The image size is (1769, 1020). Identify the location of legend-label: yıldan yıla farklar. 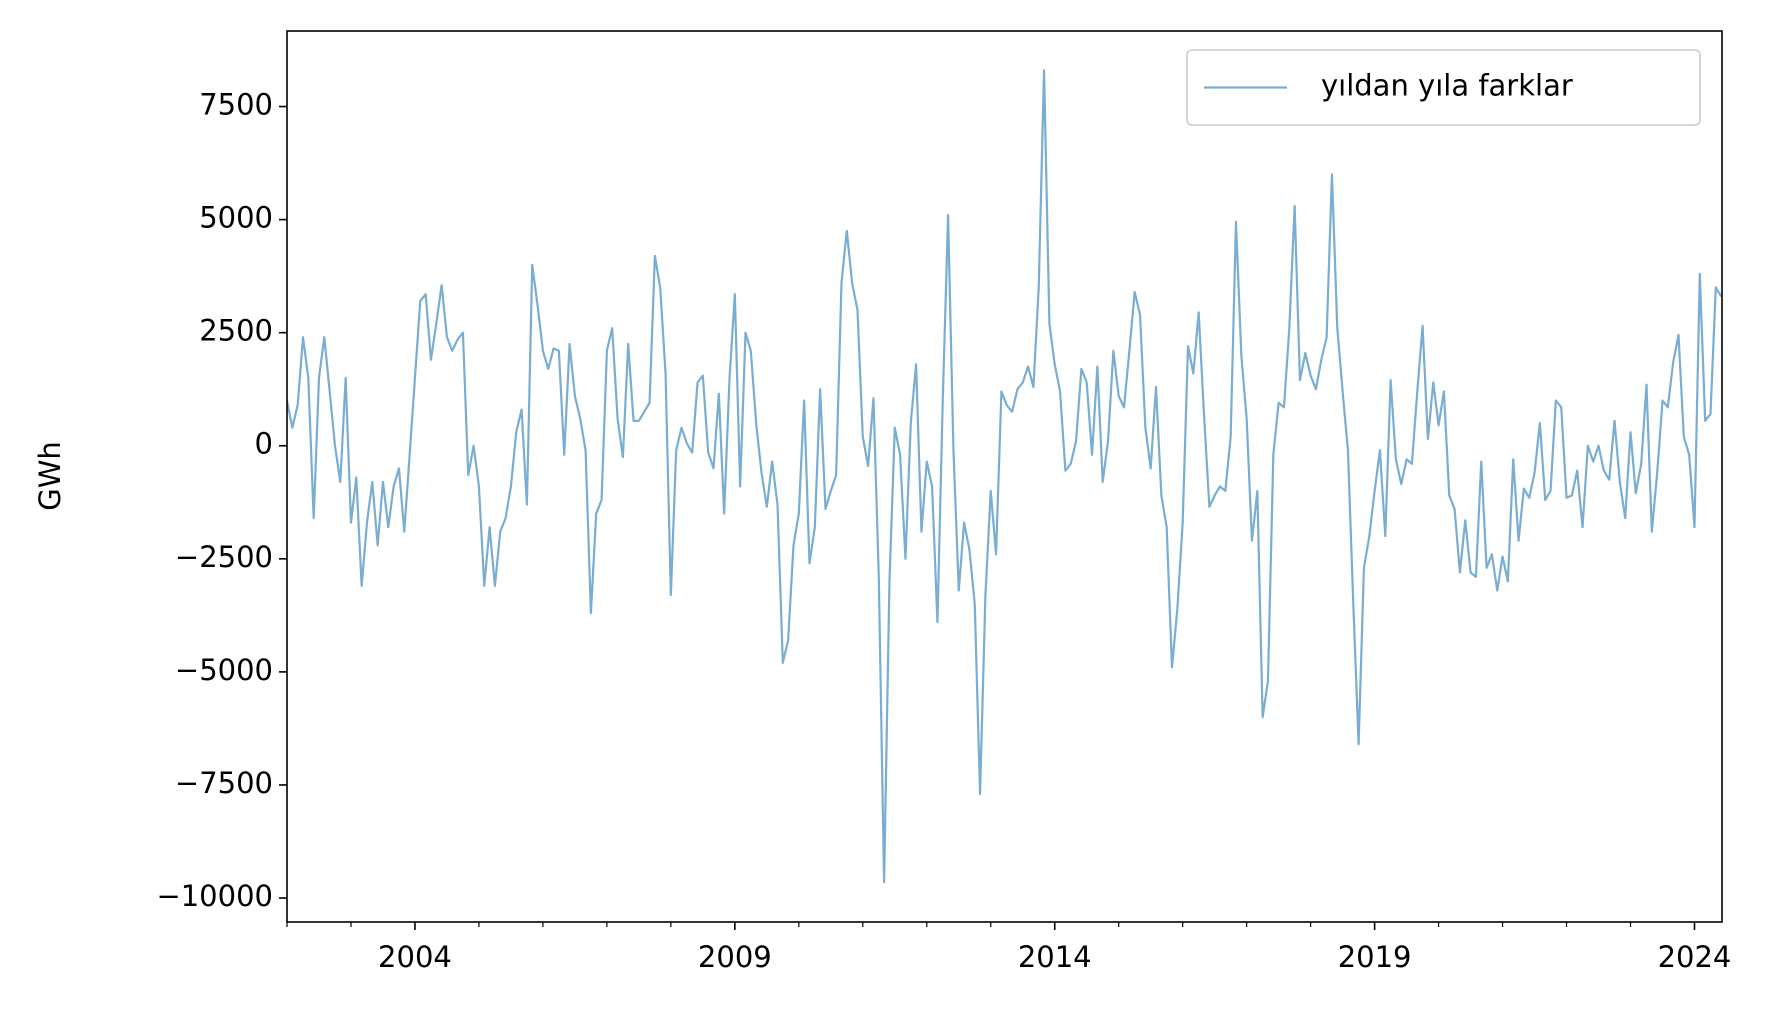
(1447, 86).